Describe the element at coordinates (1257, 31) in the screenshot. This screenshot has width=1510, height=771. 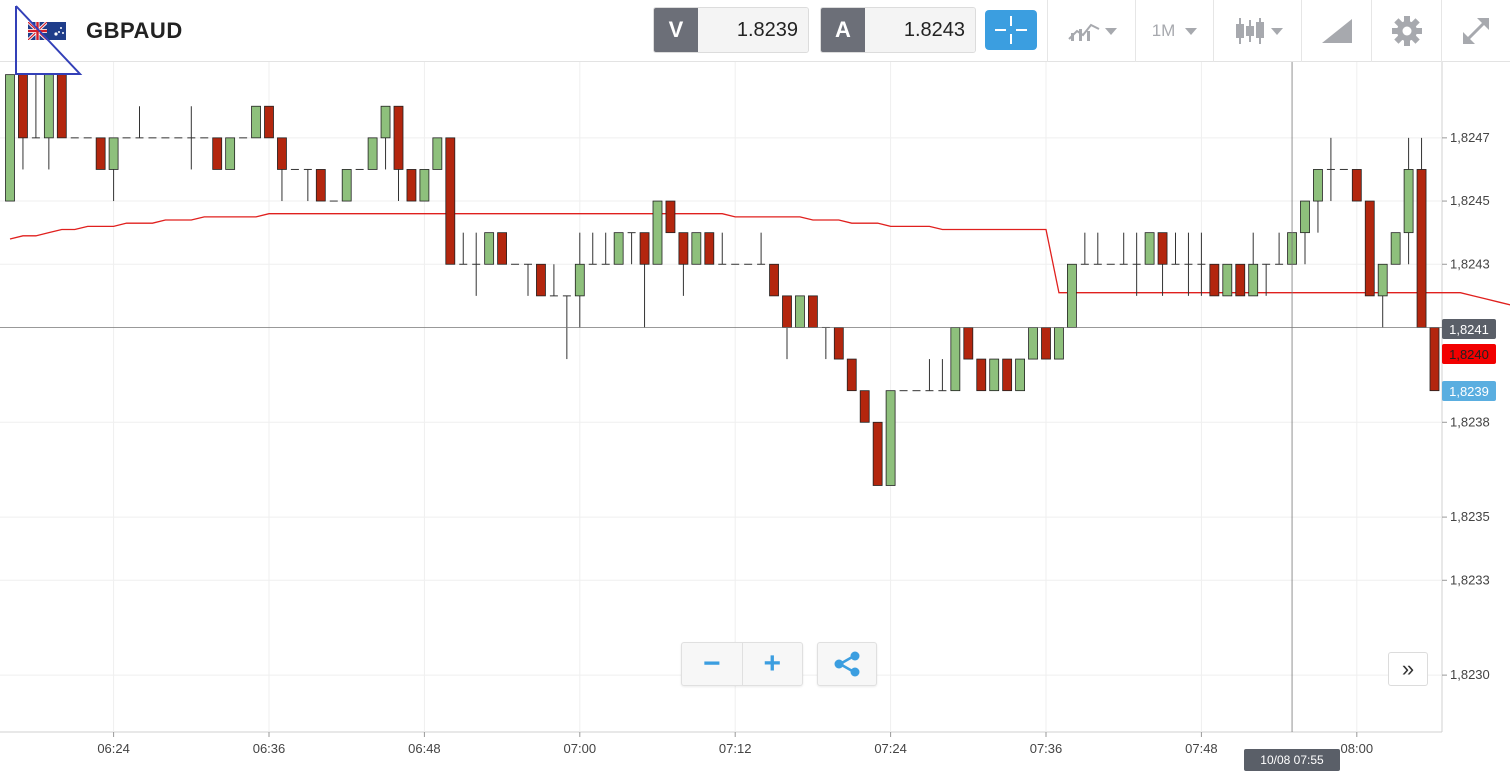
I see `chart-type-select` at that location.